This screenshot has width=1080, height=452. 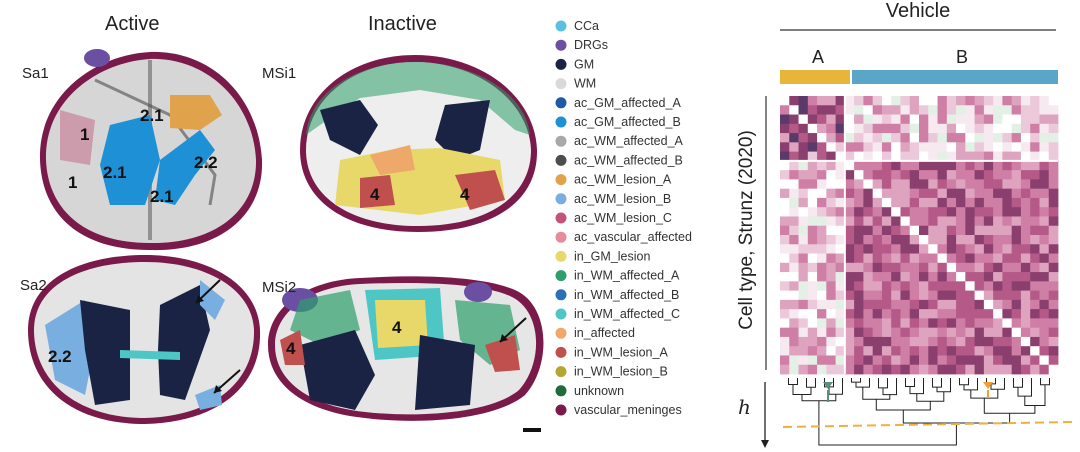 What do you see at coordinates (151, 150) in the screenshot?
I see `section-sa1` at bounding box center [151, 150].